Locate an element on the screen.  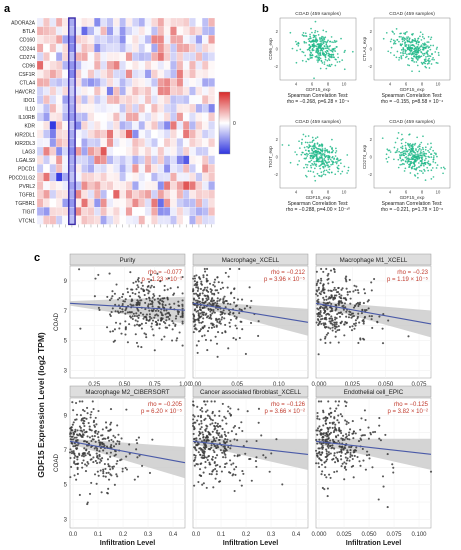
spearman-ytick: 0 is located at coordinates (277, 157).